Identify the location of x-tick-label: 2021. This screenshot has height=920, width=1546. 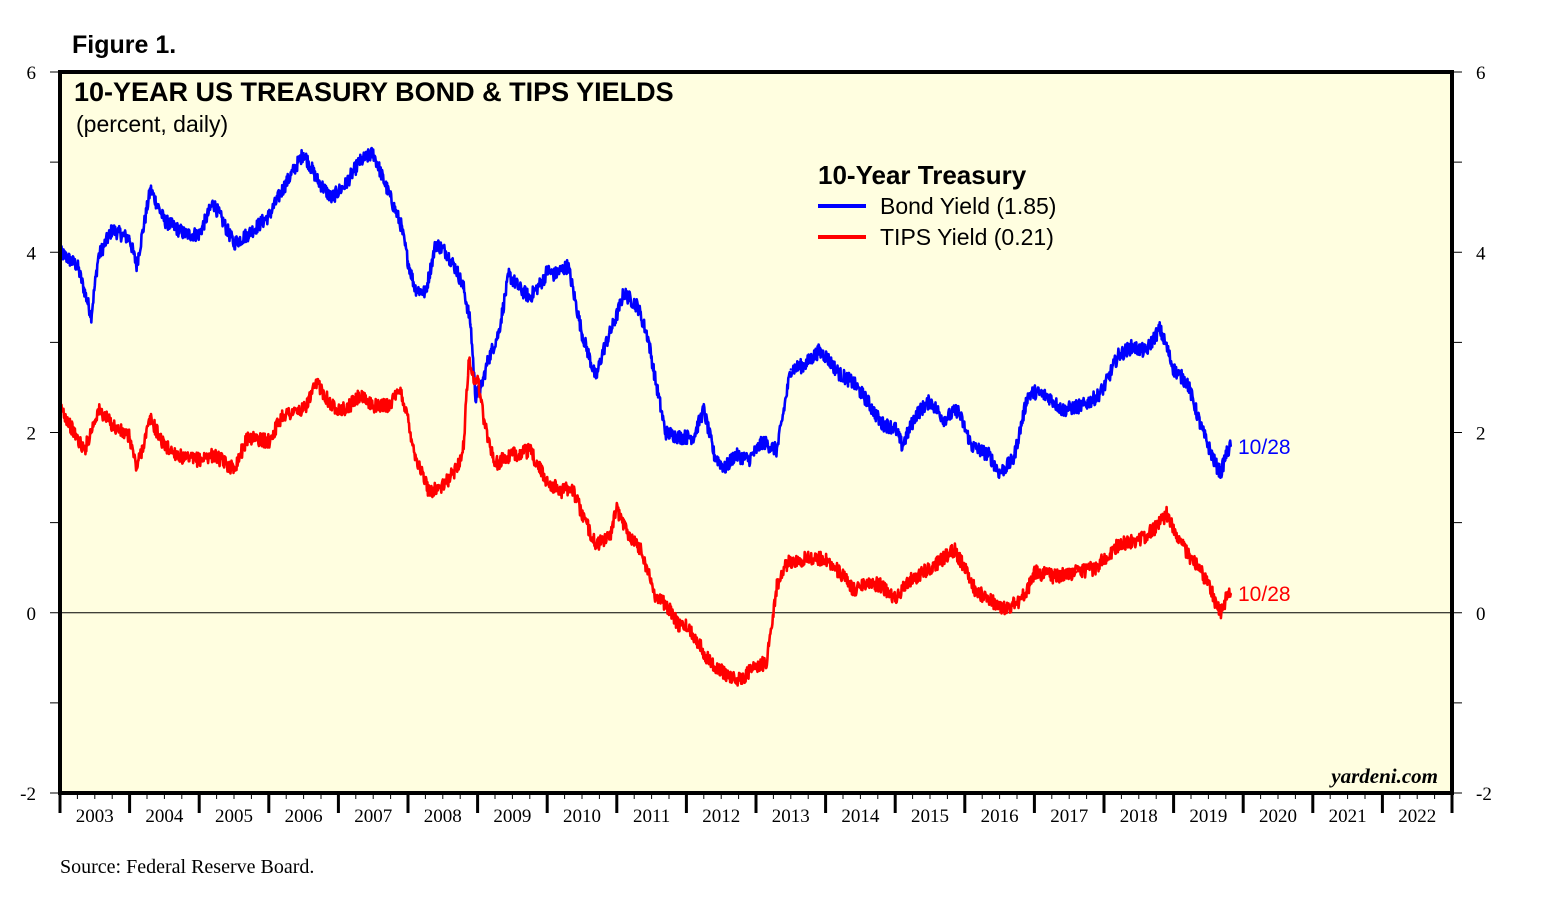
(1348, 816).